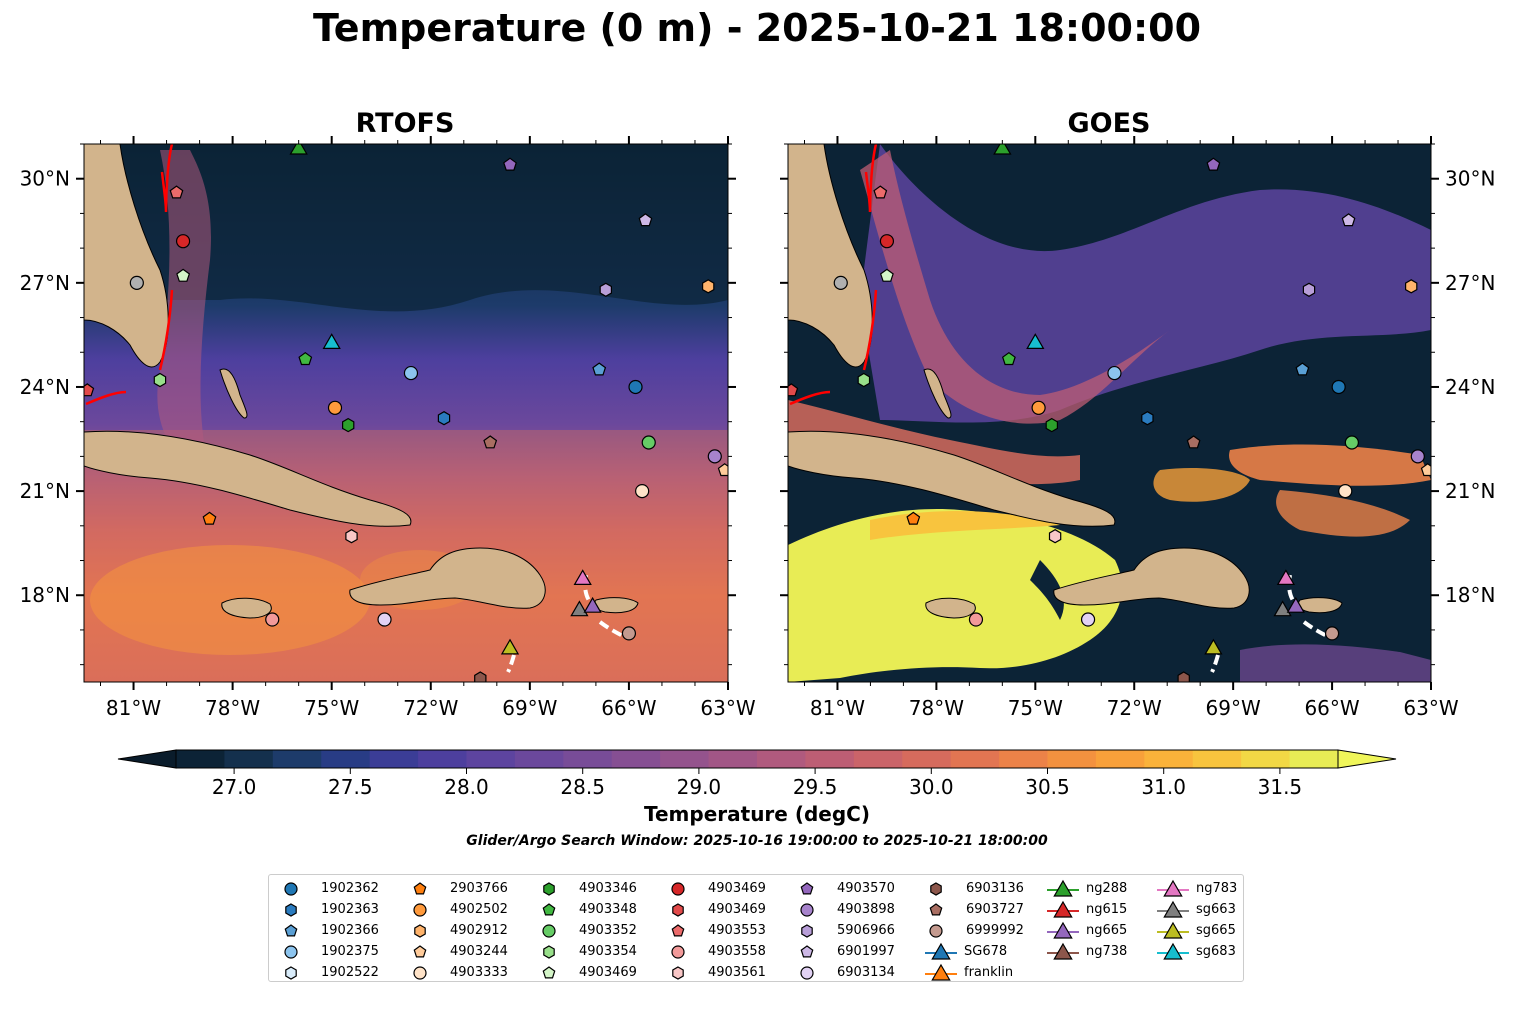 The image size is (1514, 1014). Describe the element at coordinates (727, 708) in the screenshot. I see `lon-tick-label: 63°W` at that location.